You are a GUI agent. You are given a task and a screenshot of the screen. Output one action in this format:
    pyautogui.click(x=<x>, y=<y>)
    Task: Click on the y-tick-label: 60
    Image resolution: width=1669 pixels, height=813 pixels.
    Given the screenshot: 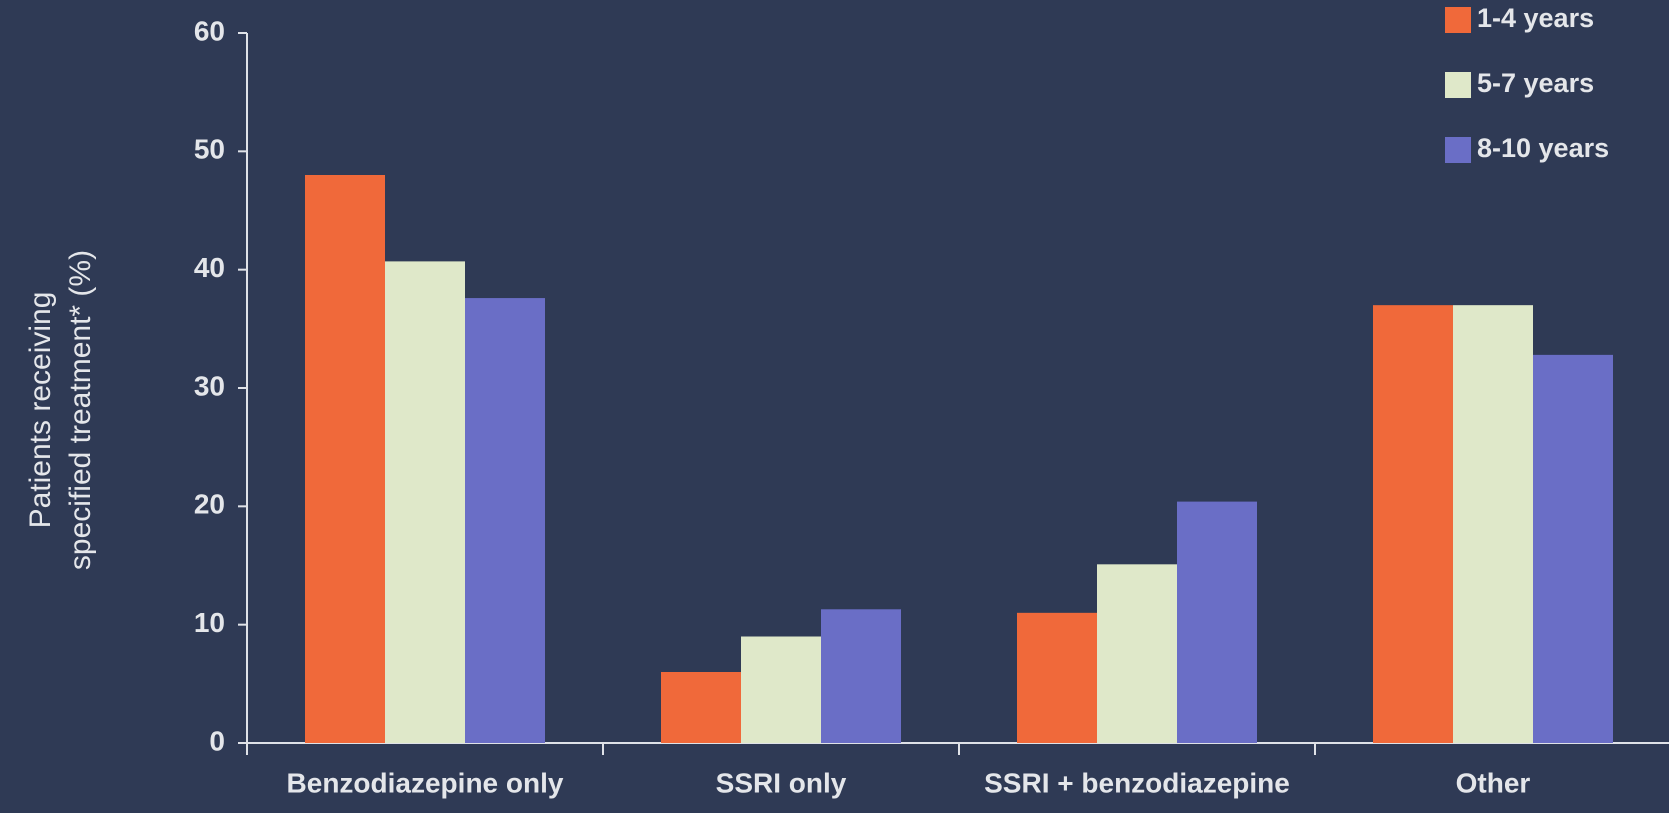 What is the action you would take?
    pyautogui.click(x=209, y=30)
    